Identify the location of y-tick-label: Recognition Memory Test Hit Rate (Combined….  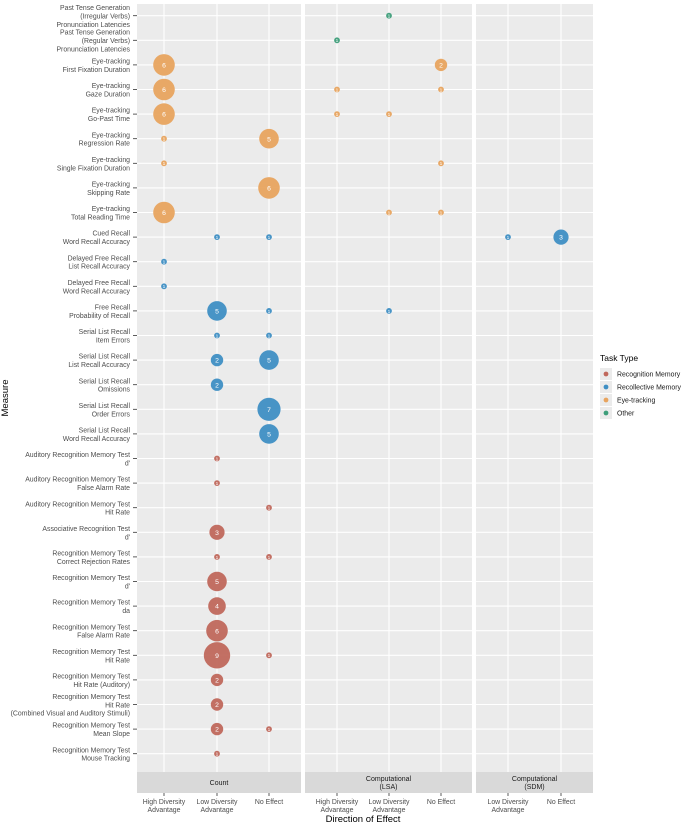
(71, 706).